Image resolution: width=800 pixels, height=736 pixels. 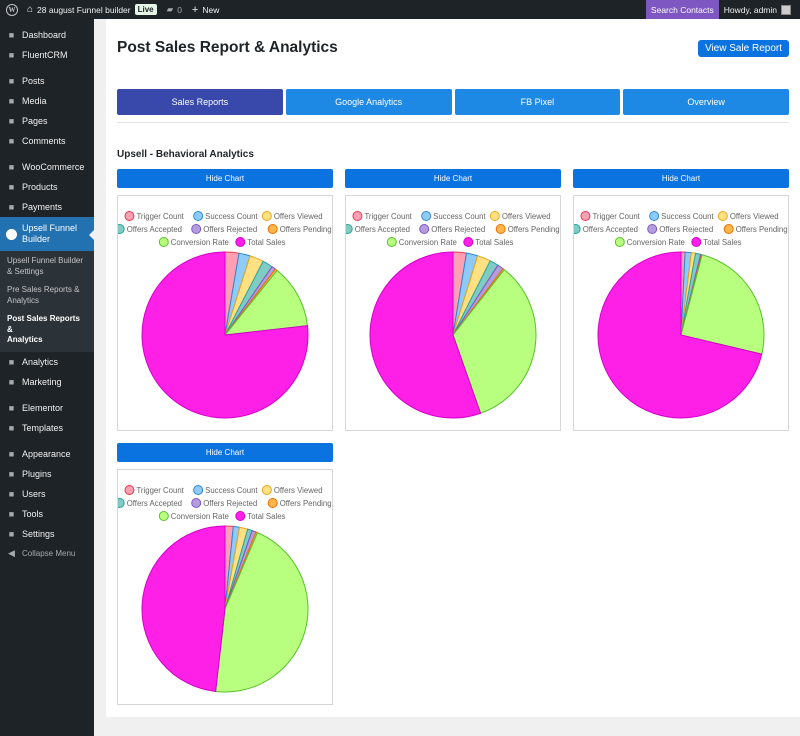 I want to click on sidebar-item-pages: ■ Pages, so click(x=47, y=121).